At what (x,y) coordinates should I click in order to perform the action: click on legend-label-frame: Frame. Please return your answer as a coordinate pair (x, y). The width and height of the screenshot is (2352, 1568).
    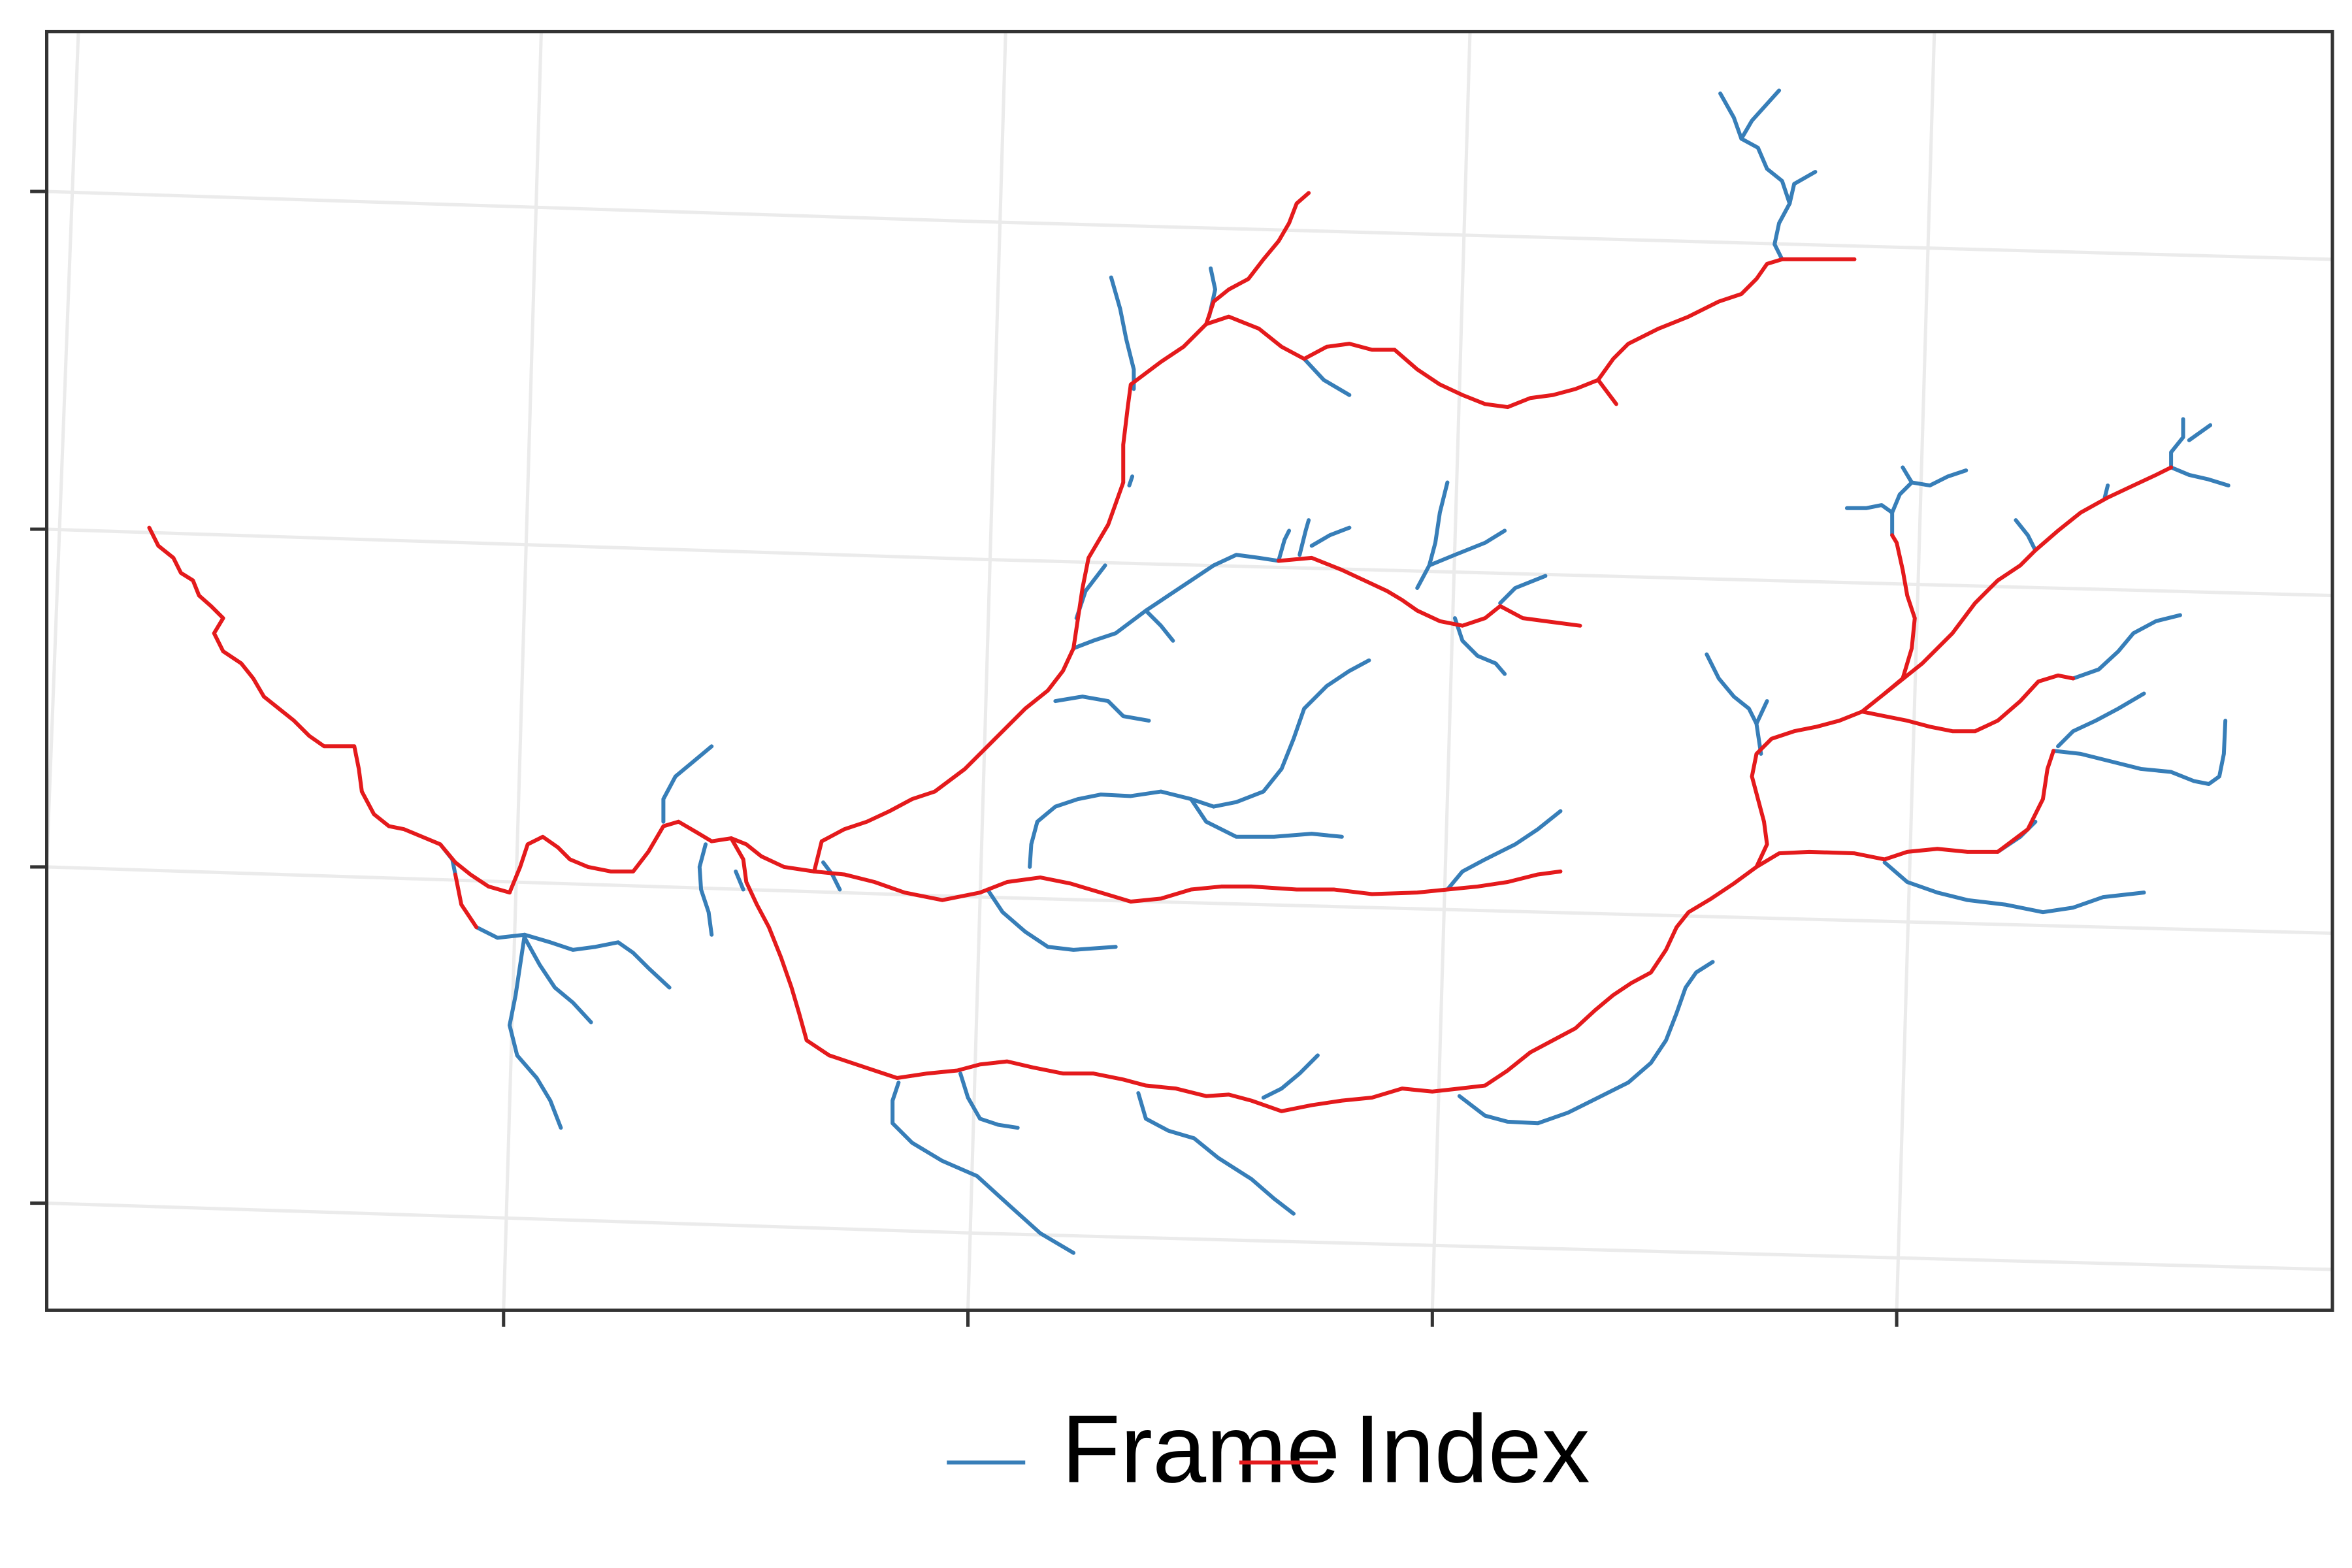
    Looking at the image, I should click on (1201, 1449).